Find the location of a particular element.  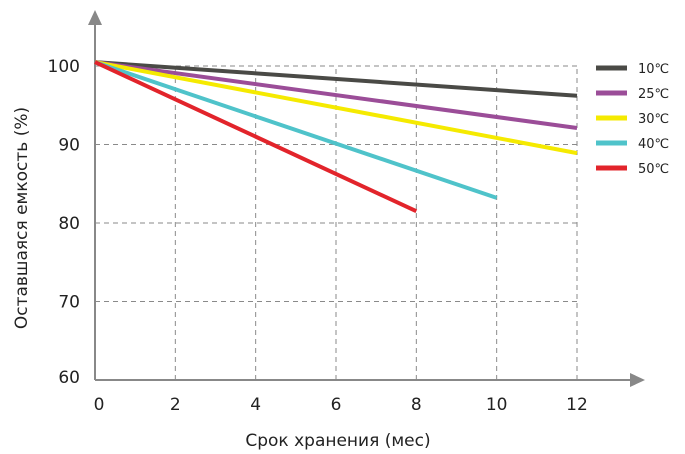

y-axis-title: Оставшаяся емкость (%) is located at coordinates (22, 218).